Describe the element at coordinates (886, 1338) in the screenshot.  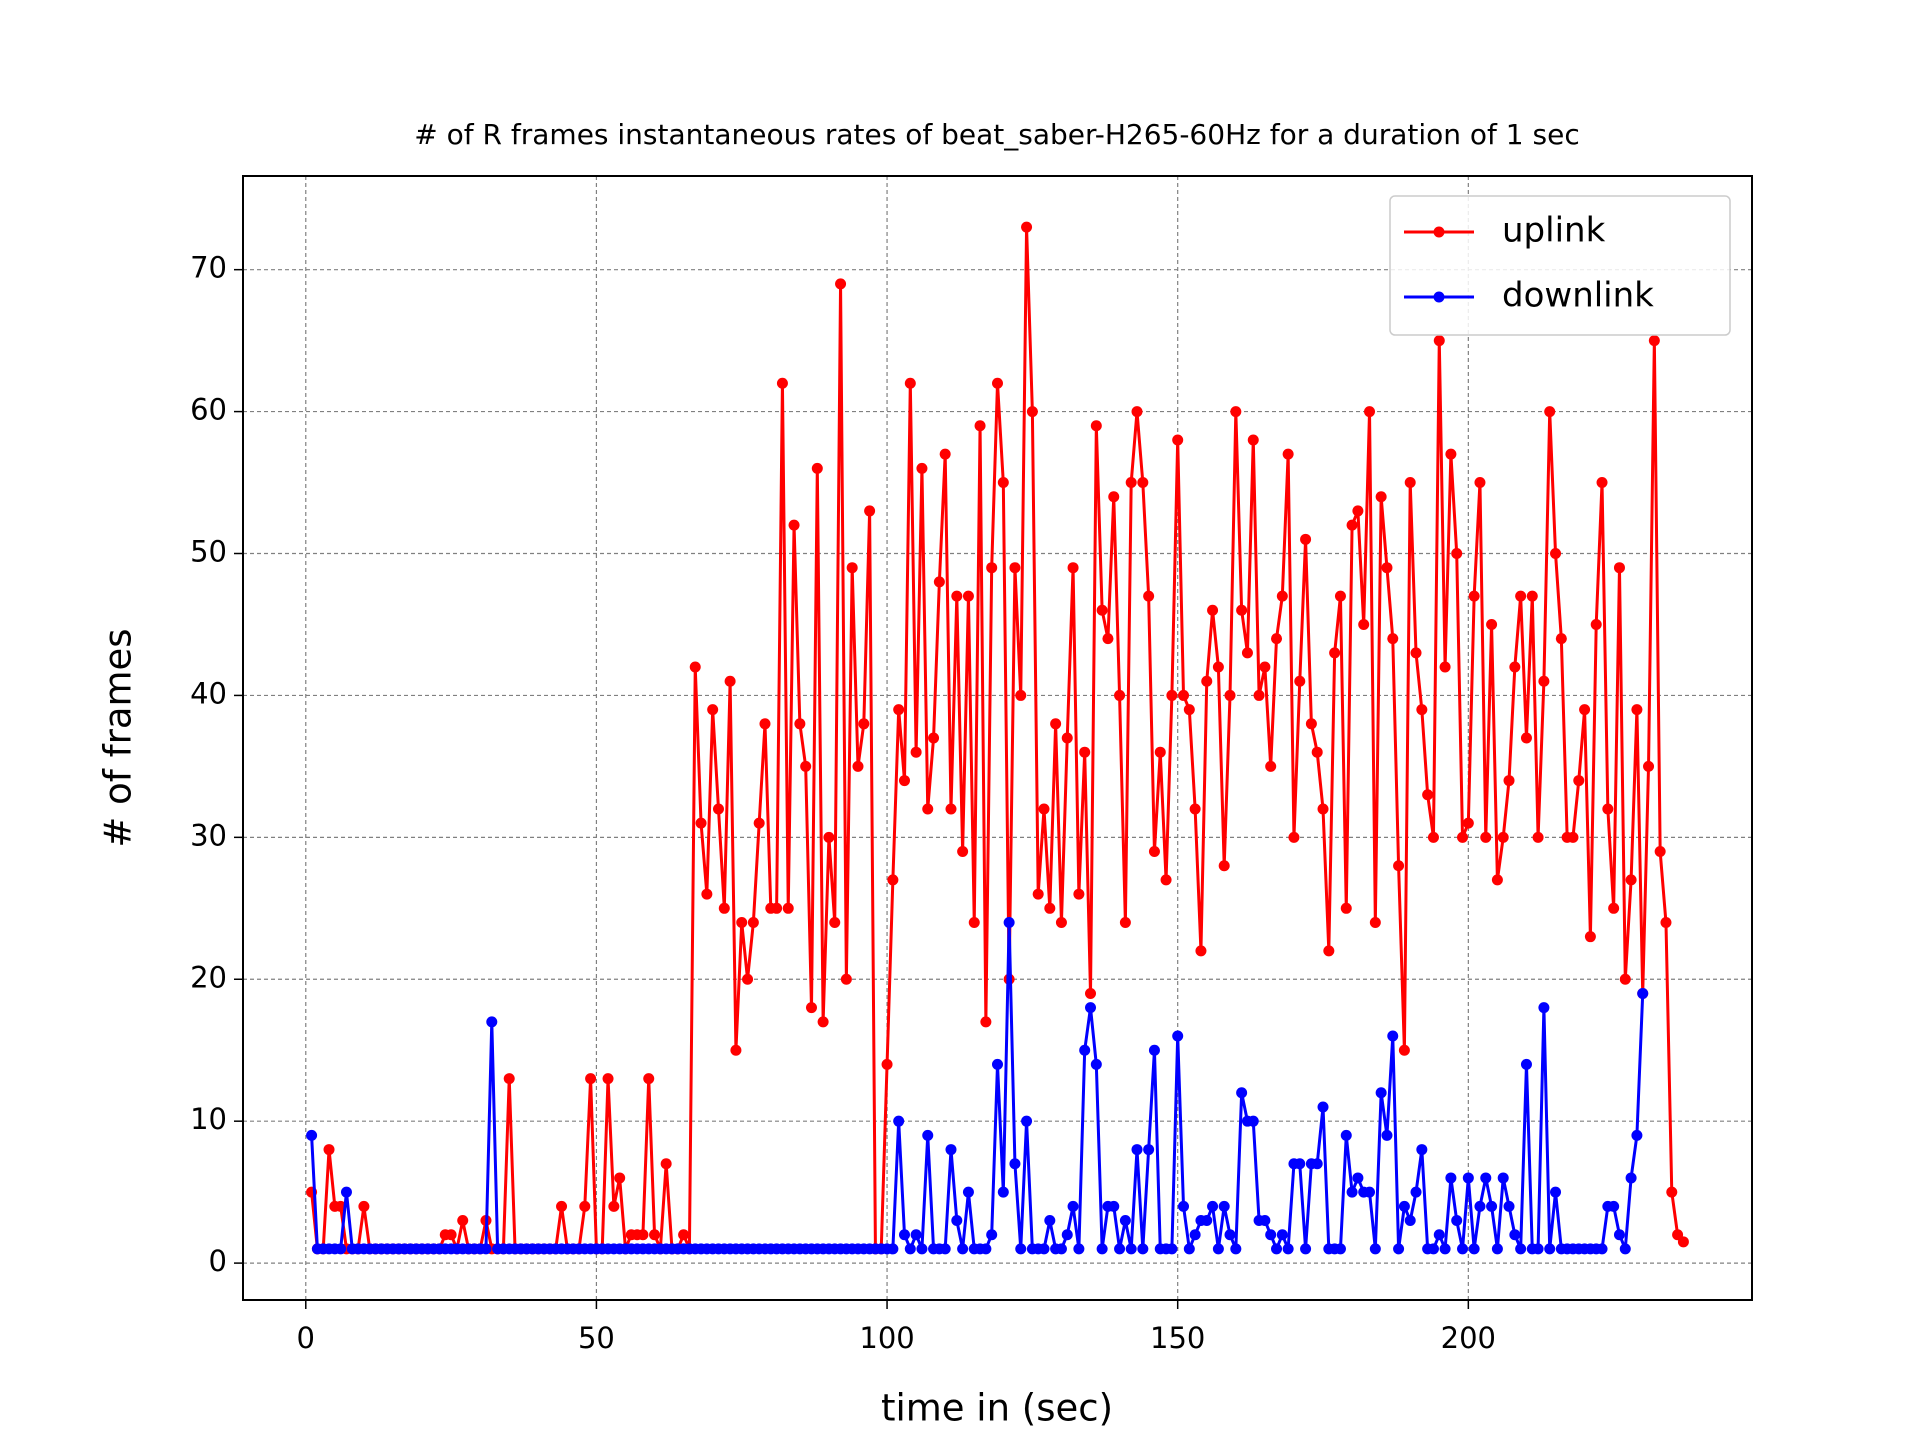
I see `x-tick-label: 100` at that location.